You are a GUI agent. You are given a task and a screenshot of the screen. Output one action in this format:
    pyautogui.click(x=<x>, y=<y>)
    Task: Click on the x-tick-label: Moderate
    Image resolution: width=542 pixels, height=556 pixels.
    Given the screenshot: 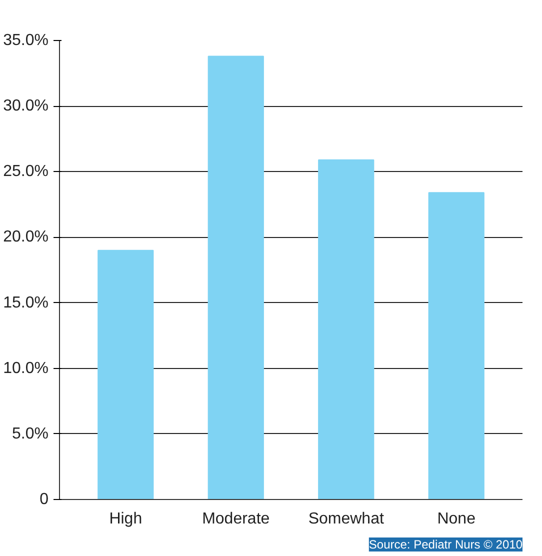 What is the action you would take?
    pyautogui.click(x=236, y=519)
    